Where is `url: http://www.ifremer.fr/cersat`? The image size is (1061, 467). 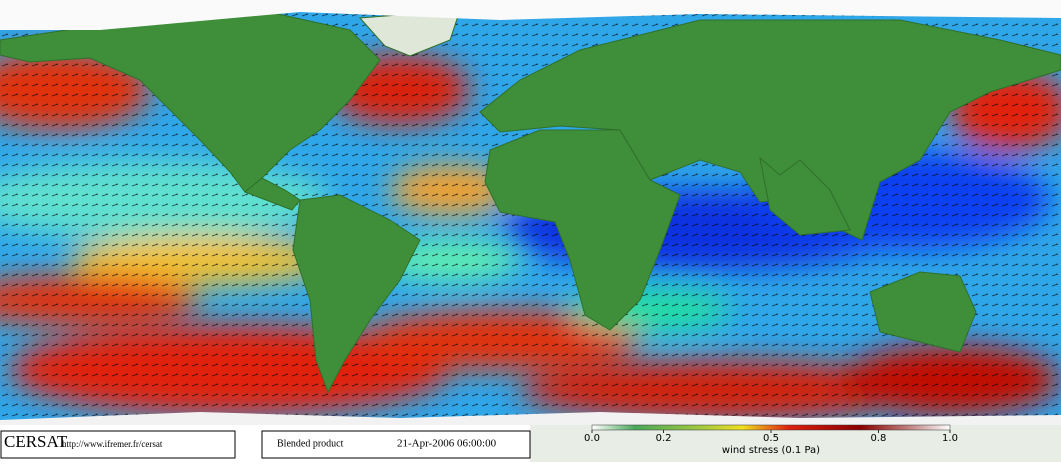
url: http://www.ifremer.fr/cersat is located at coordinates (112, 444).